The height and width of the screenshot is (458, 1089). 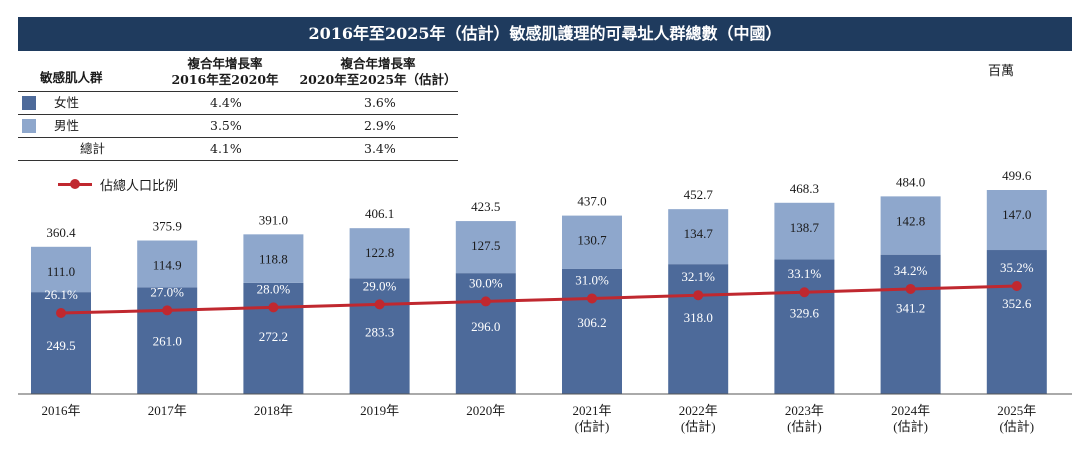 What do you see at coordinates (225, 71) in the screenshot?
I see `table-header-cagr1: 複合年增長率 2016年至2020年` at bounding box center [225, 71].